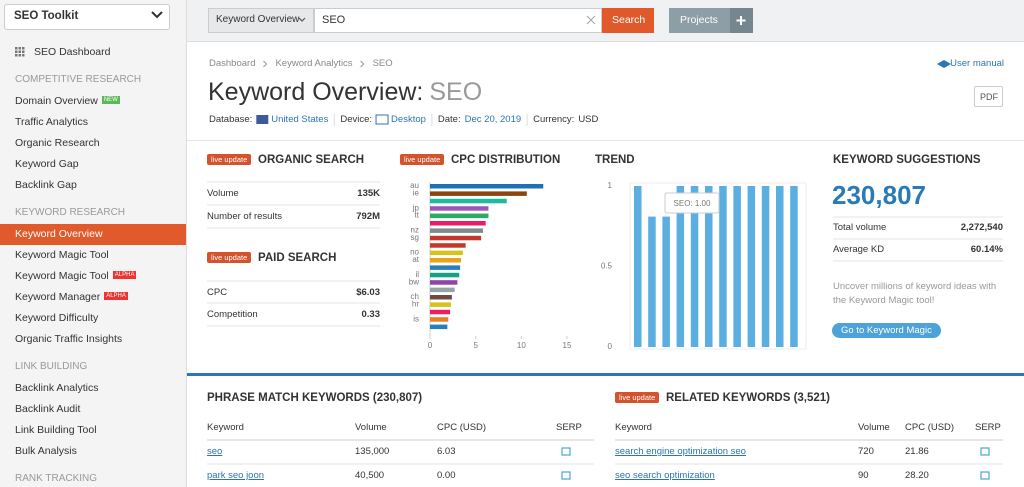 Image resolution: width=1024 pixels, height=487 pixels. I want to click on keyword-magic-label: Go to Keyword Magic, so click(886, 330).